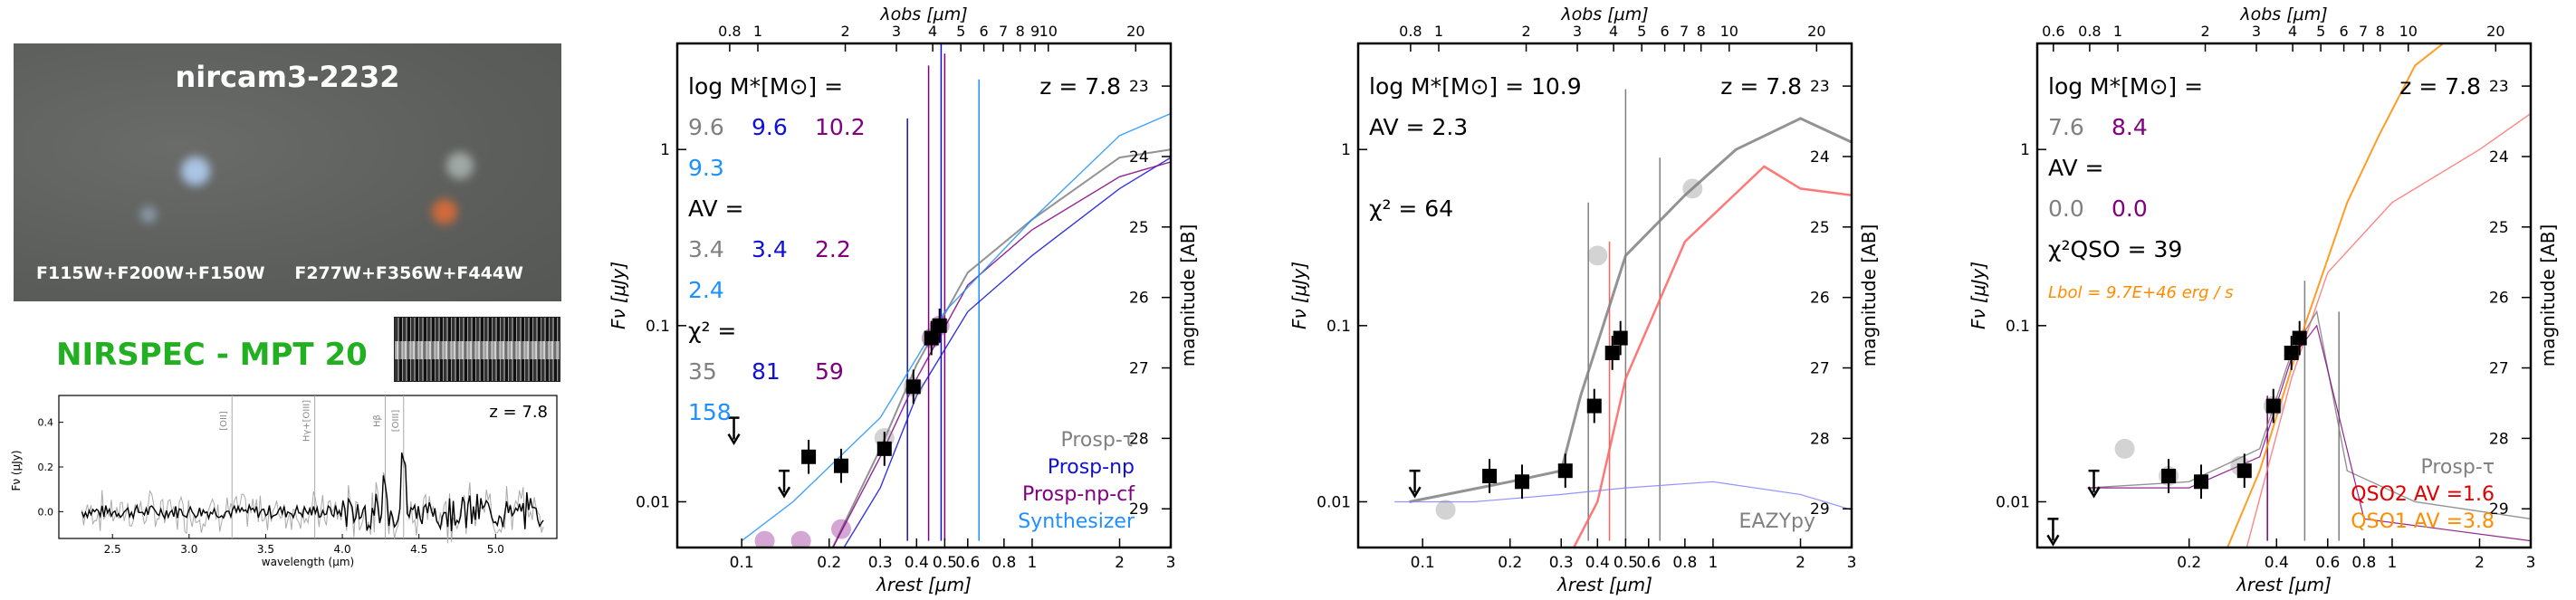 The image size is (2576, 600). I want to click on nirspec-redshift: z = 7.8, so click(518, 412).